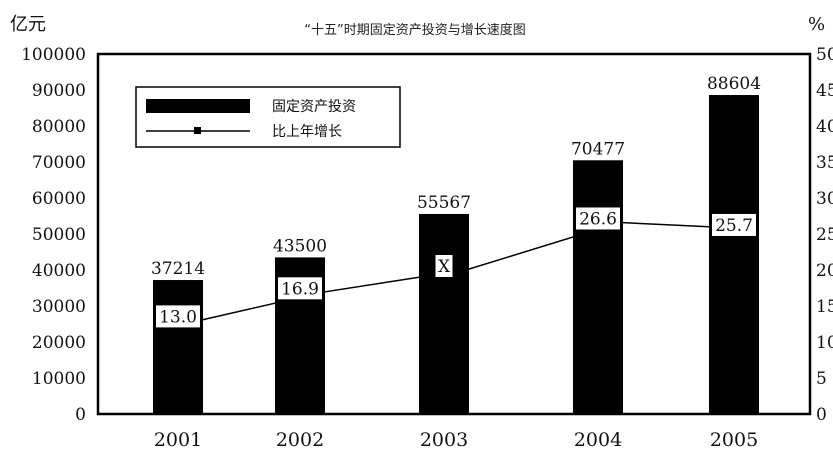 The image size is (833, 459). I want to click on x-tick-label: 2004, so click(598, 440).